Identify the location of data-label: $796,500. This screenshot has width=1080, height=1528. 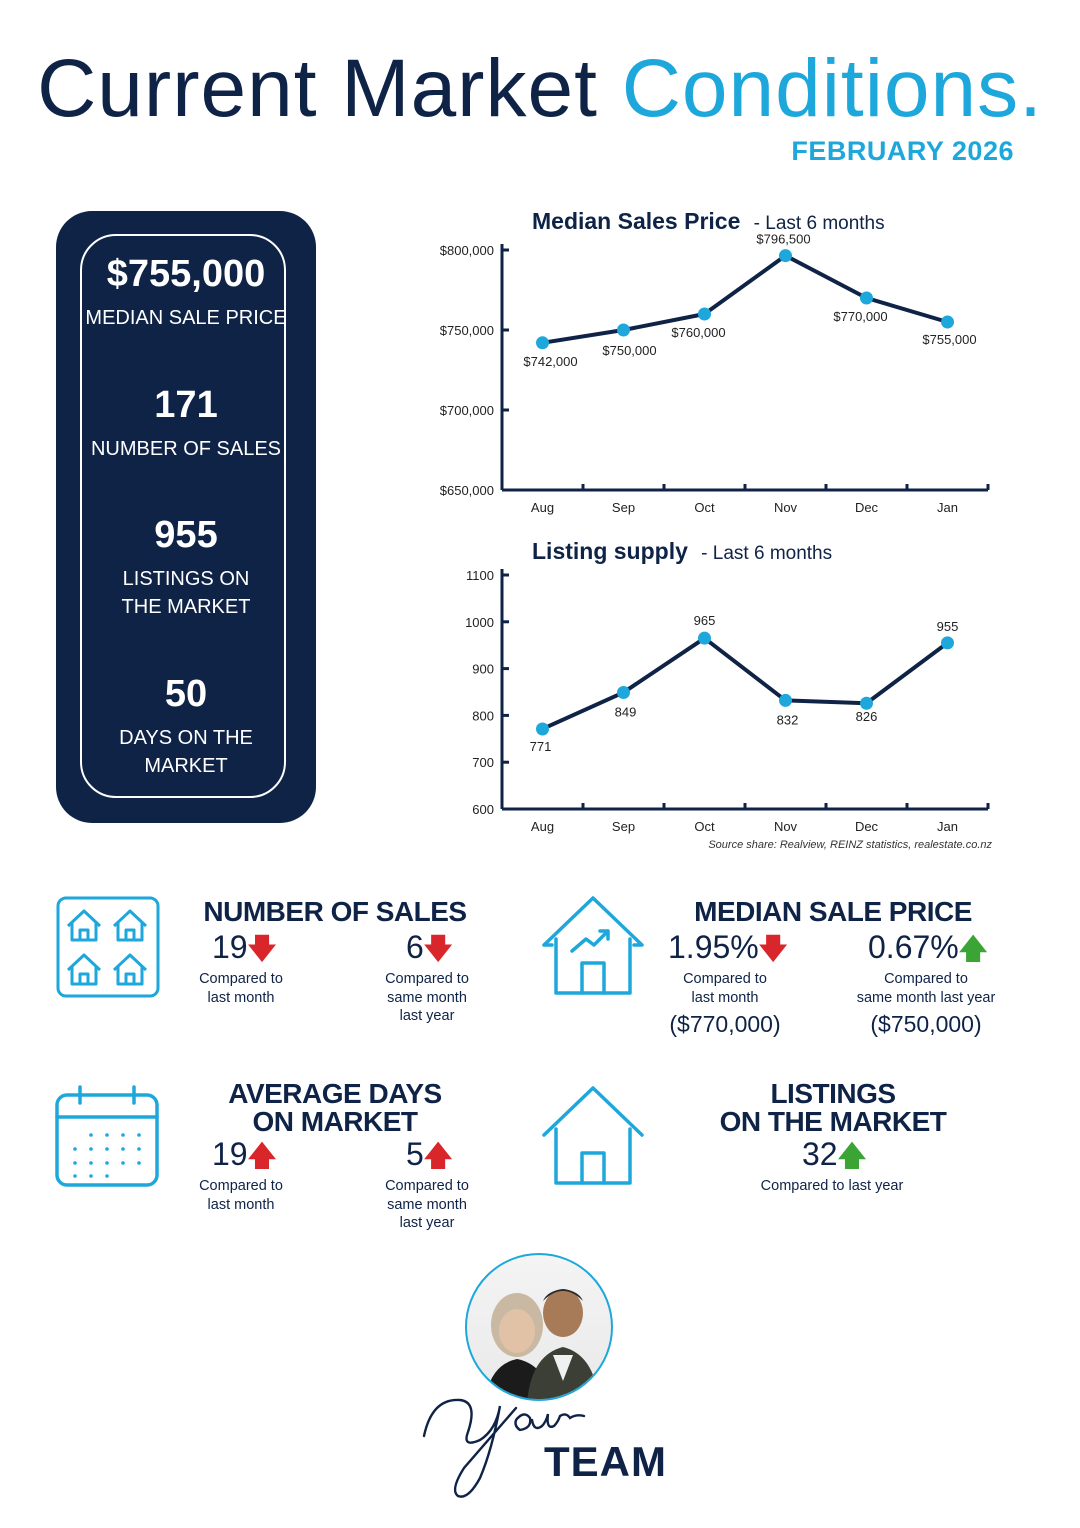
(783, 239).